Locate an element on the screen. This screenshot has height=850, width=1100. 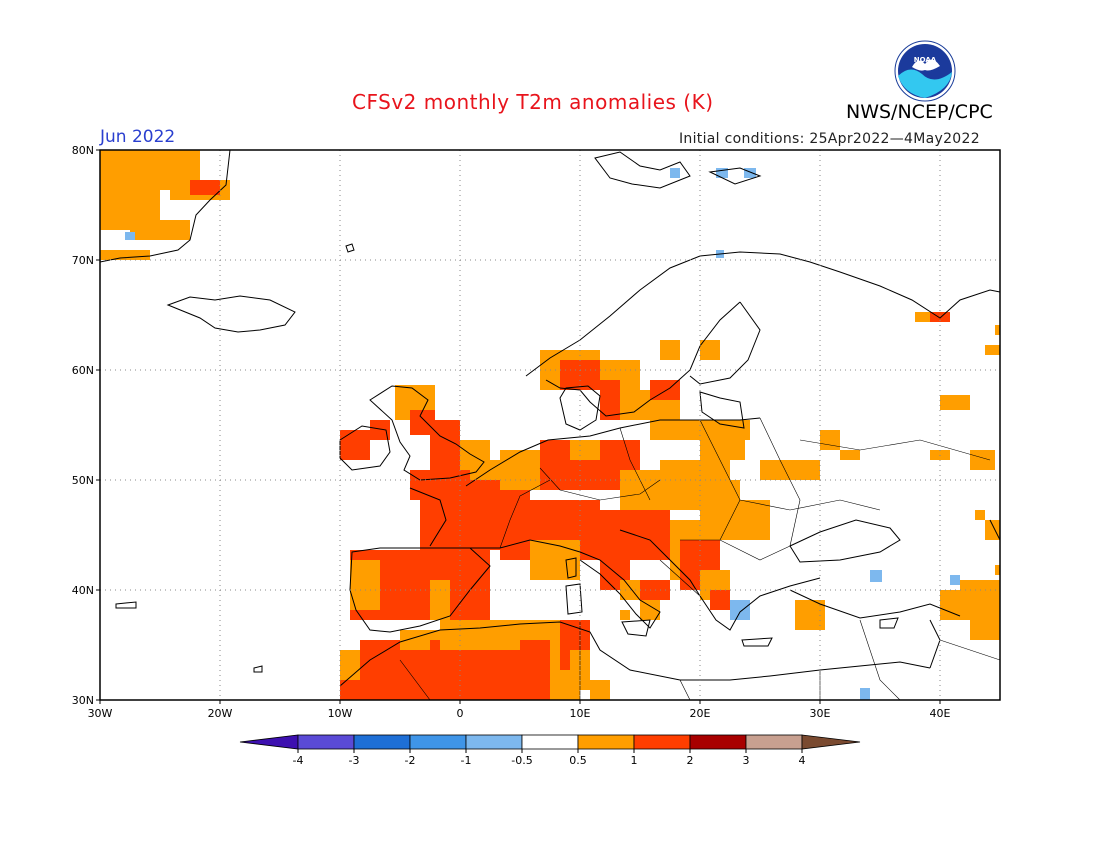
coastline-corsica is located at coordinates (571, 568).